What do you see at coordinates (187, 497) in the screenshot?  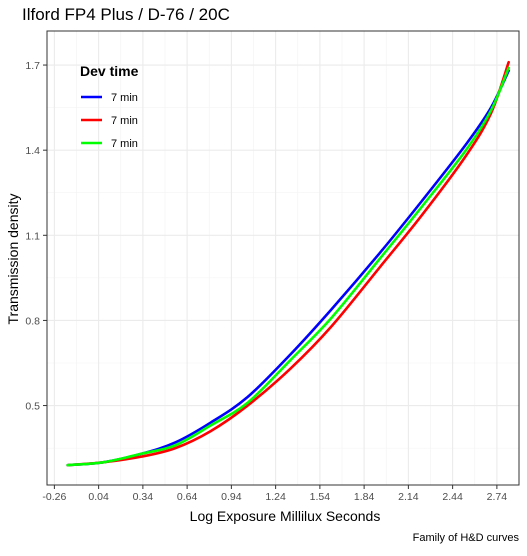 I see `x-tick-label: 0.64` at bounding box center [187, 497].